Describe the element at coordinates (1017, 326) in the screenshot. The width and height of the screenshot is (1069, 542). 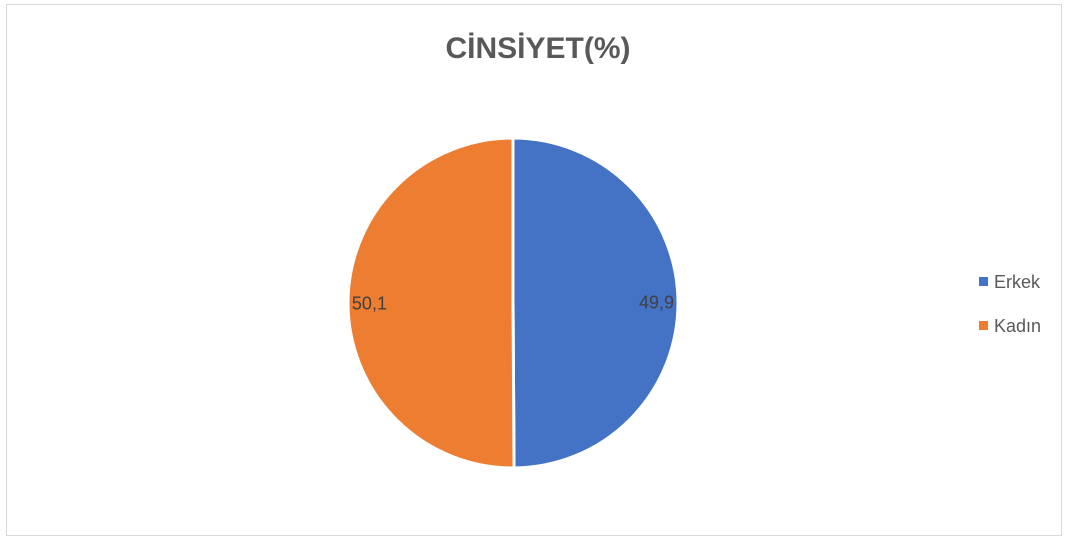
I see `legend-label-kadın: Kadın` at that location.